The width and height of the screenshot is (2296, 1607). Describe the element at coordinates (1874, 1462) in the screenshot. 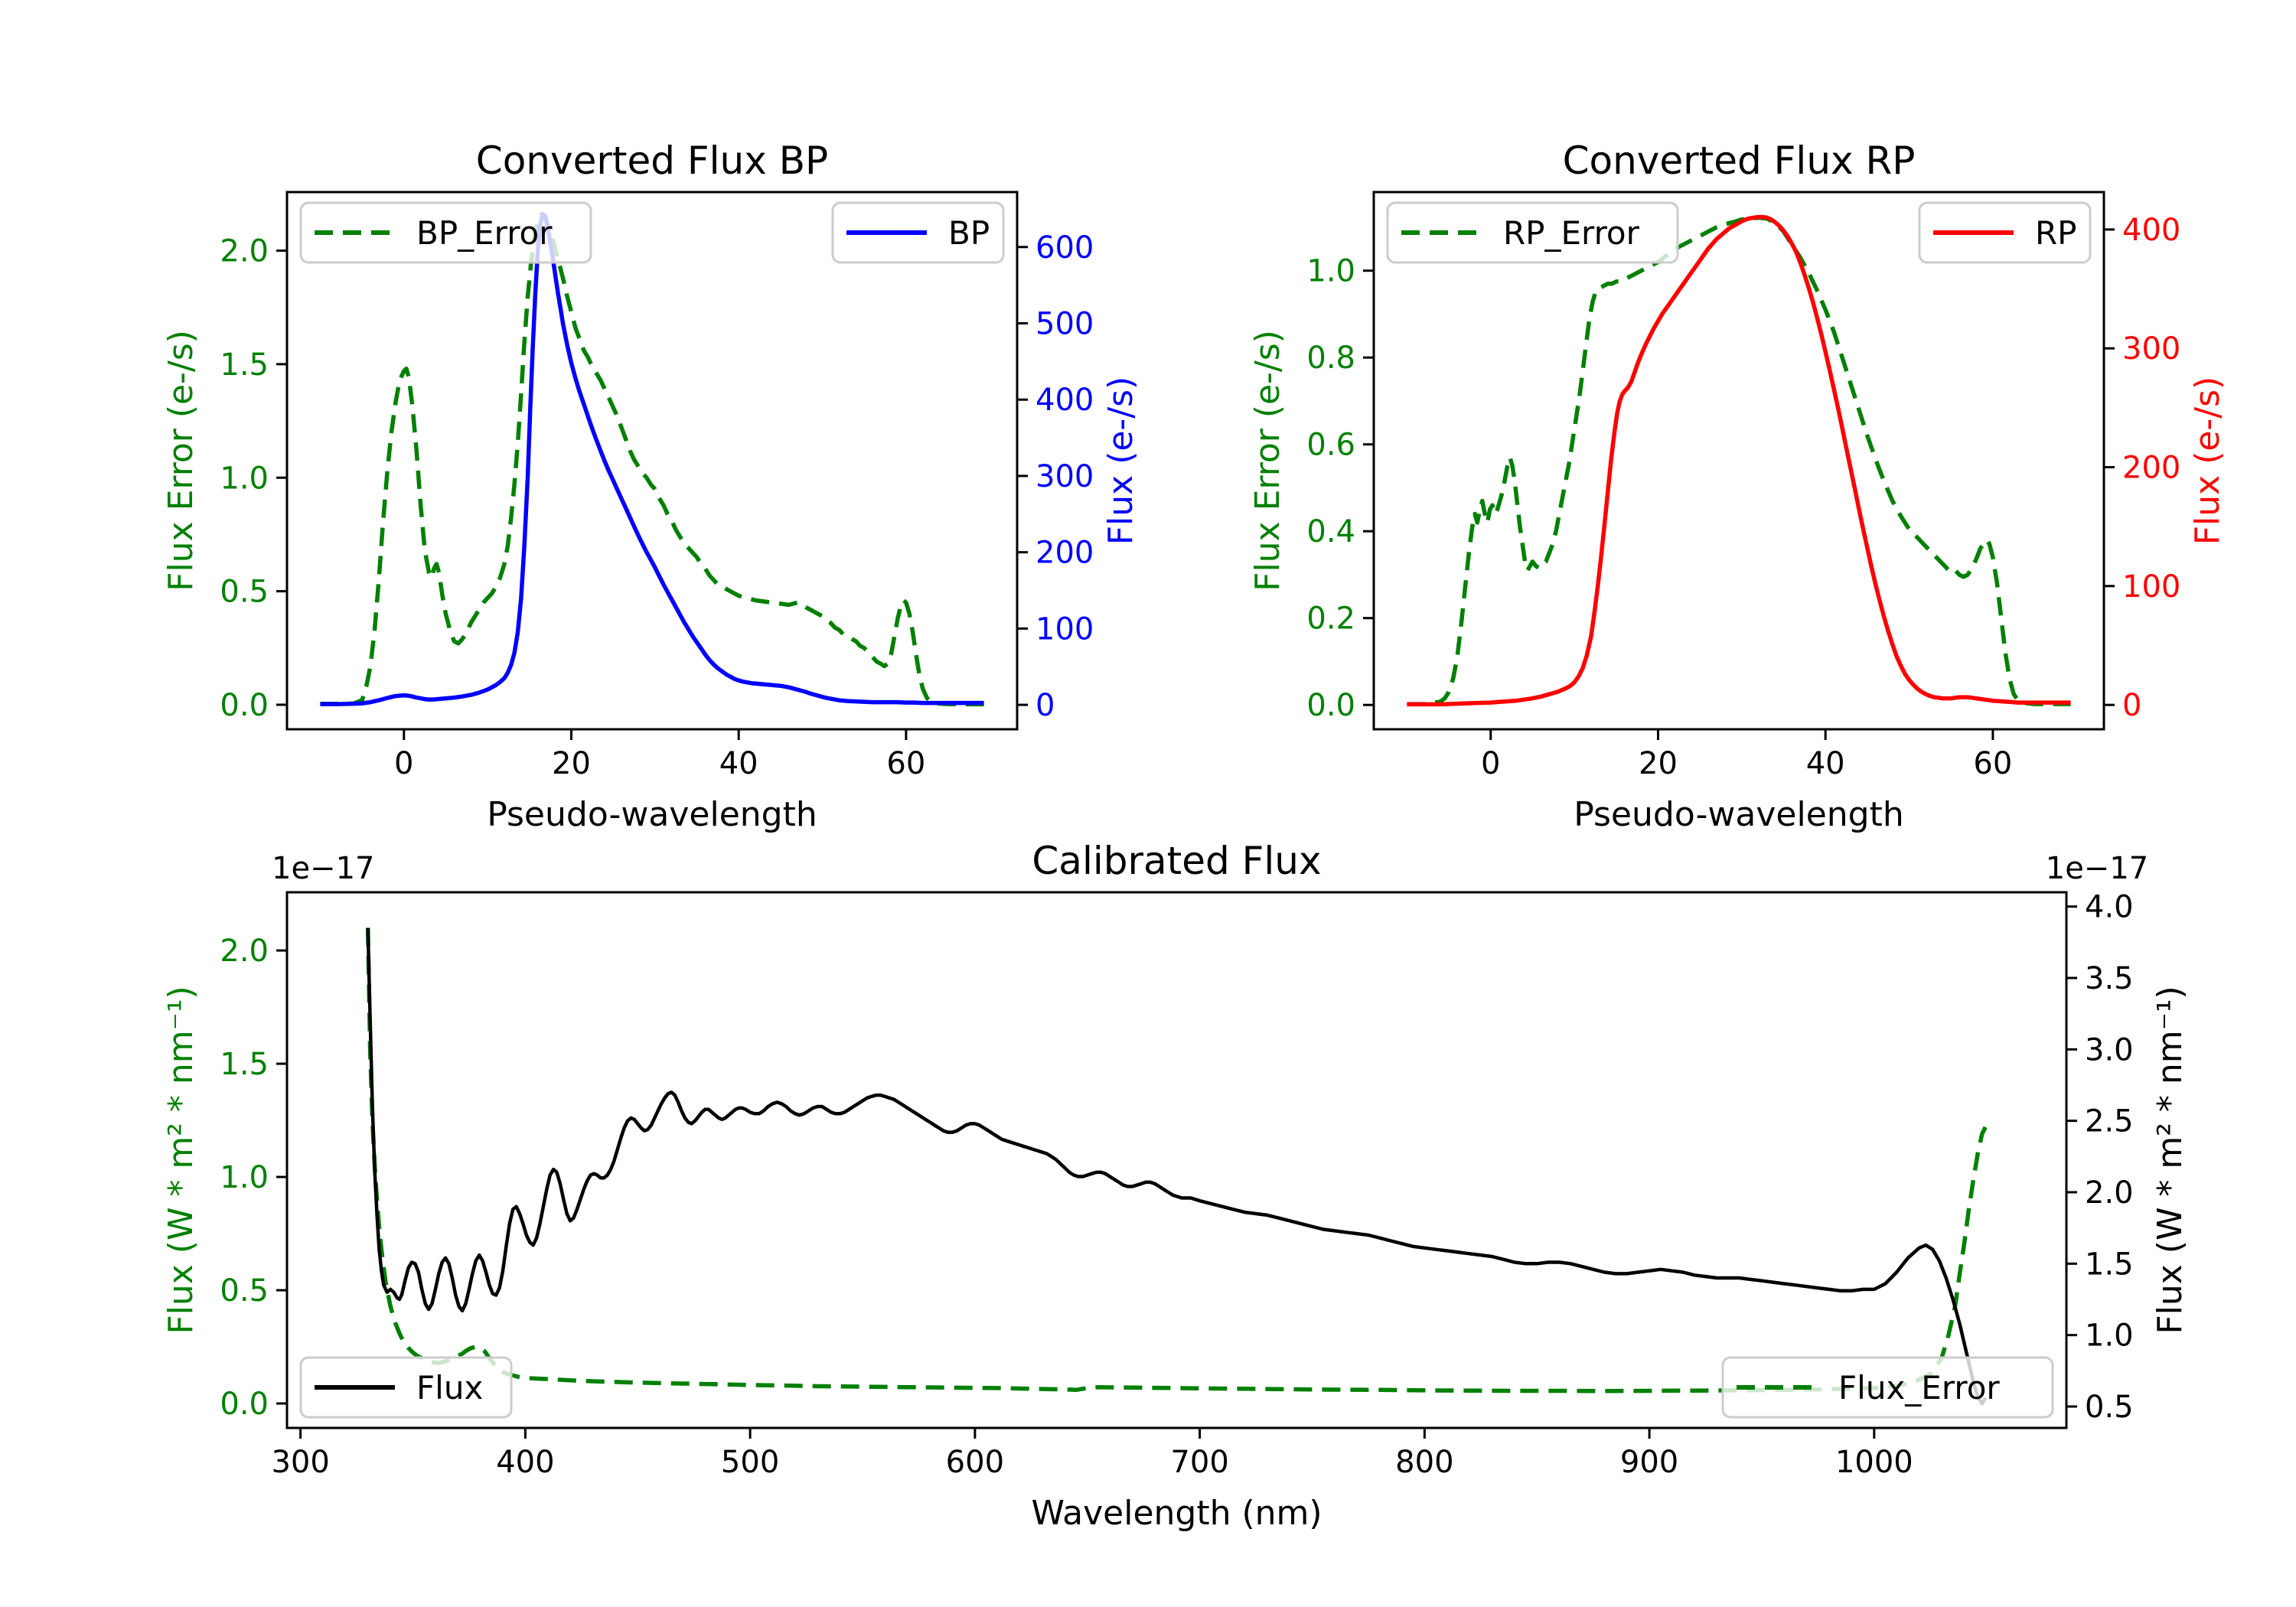

I see `x-tick-label: 1000` at that location.